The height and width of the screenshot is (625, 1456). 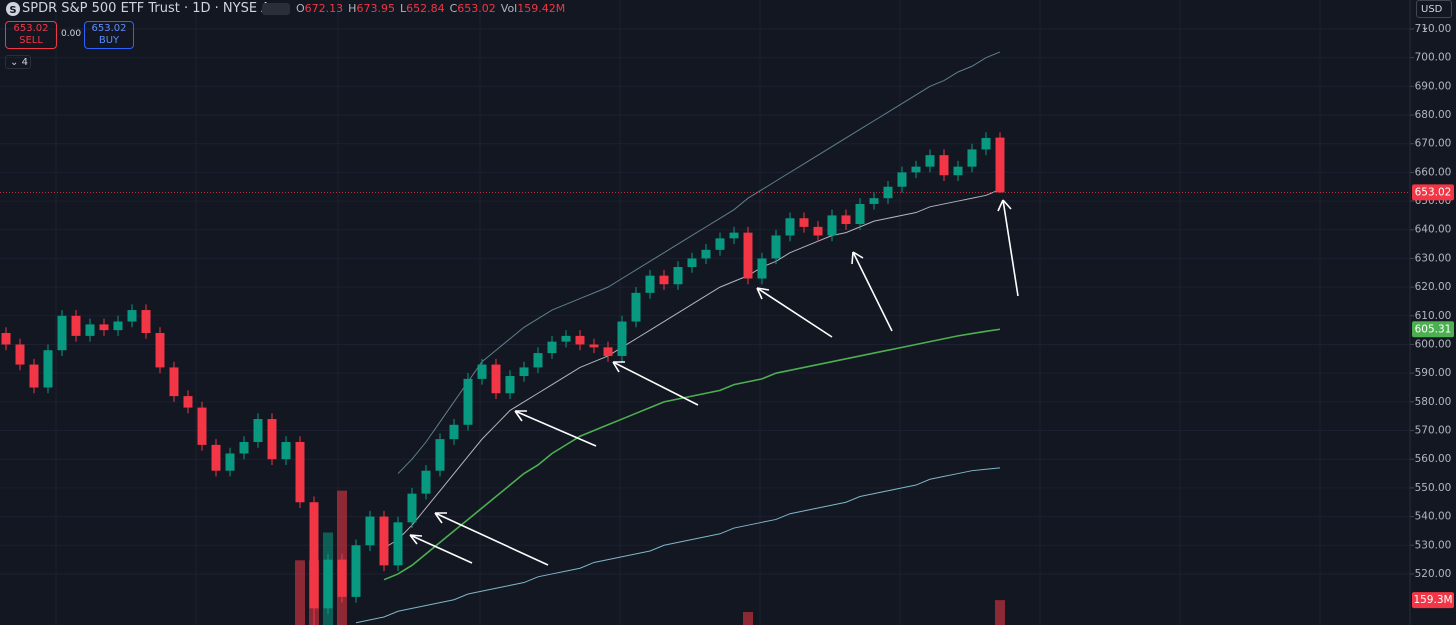 What do you see at coordinates (1433, 172) in the screenshot?
I see `y-tick-label: 660.00` at bounding box center [1433, 172].